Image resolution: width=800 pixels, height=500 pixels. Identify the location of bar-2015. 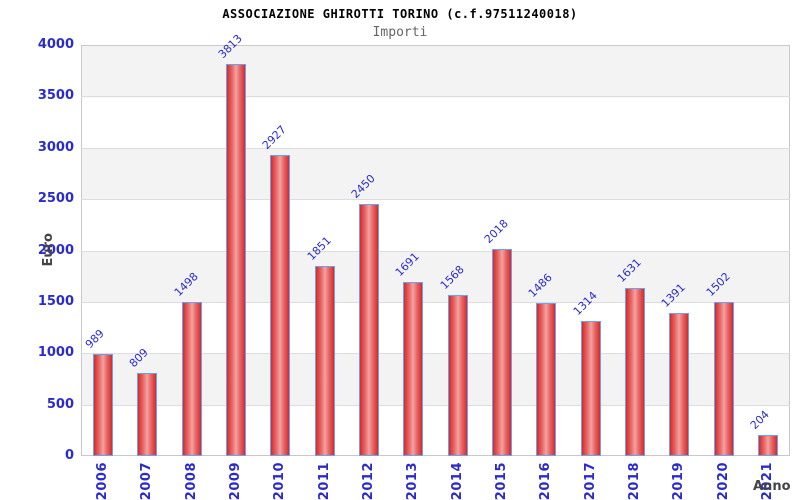
(501, 352).